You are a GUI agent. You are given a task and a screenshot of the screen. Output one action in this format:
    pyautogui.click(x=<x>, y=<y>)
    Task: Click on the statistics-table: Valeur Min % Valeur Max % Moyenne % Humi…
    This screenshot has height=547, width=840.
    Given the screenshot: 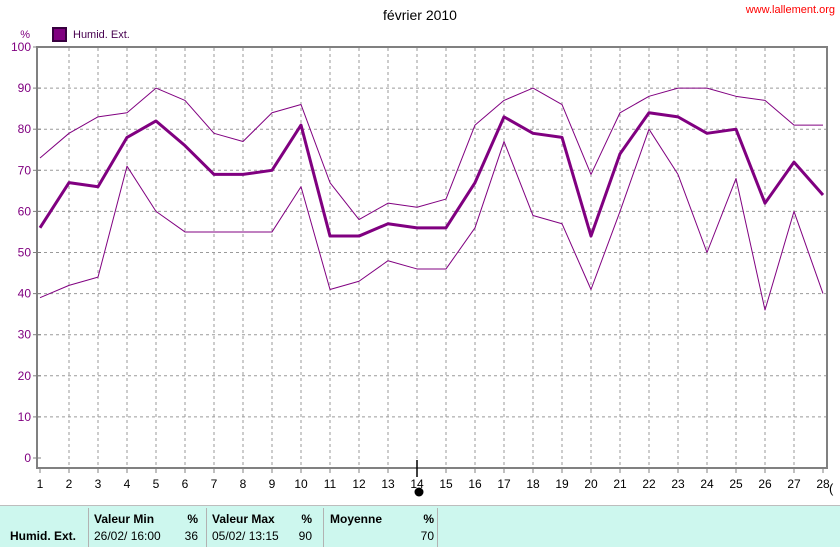 What is the action you would take?
    pyautogui.click(x=420, y=526)
    